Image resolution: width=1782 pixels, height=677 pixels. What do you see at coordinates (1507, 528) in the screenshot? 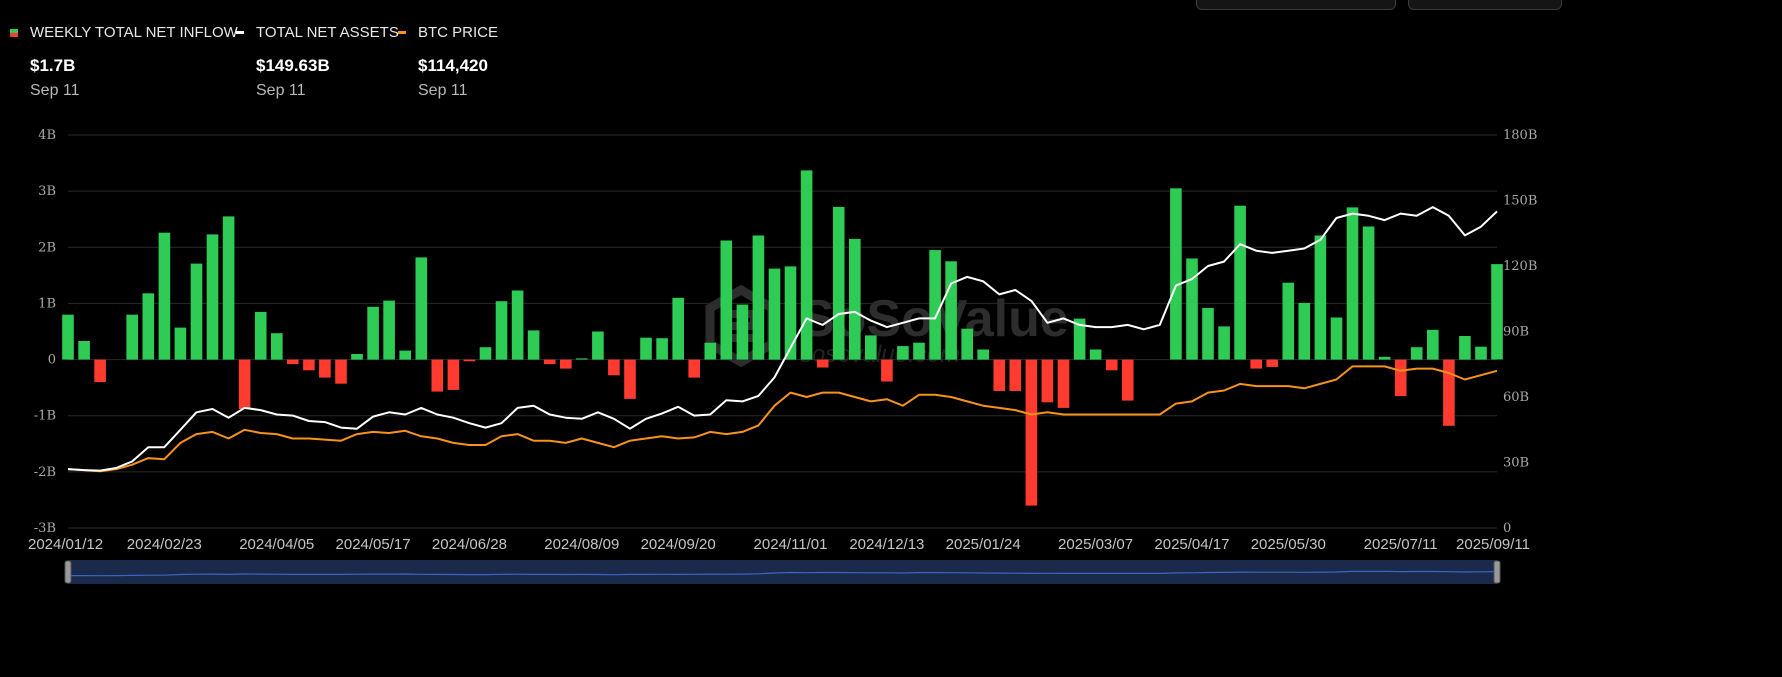
I see `y-right-tick-label: 0` at bounding box center [1507, 528].